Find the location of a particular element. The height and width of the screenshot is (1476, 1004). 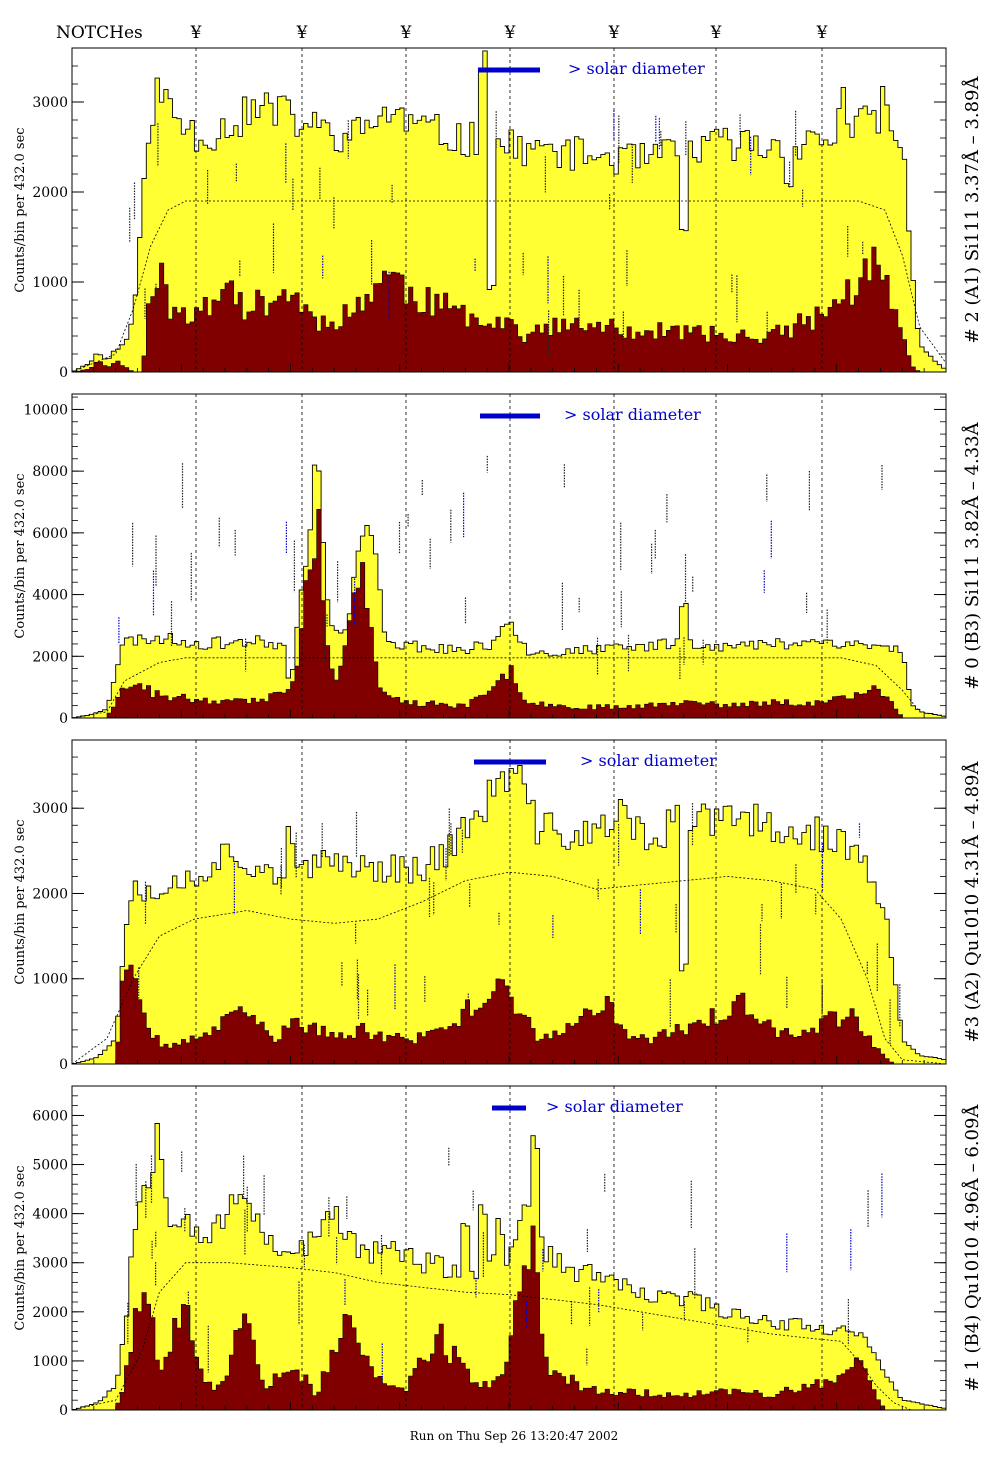

panel-title: # 1 (B4) Qu1010 4.96Å – 6.09Å is located at coordinates (972, 1248).